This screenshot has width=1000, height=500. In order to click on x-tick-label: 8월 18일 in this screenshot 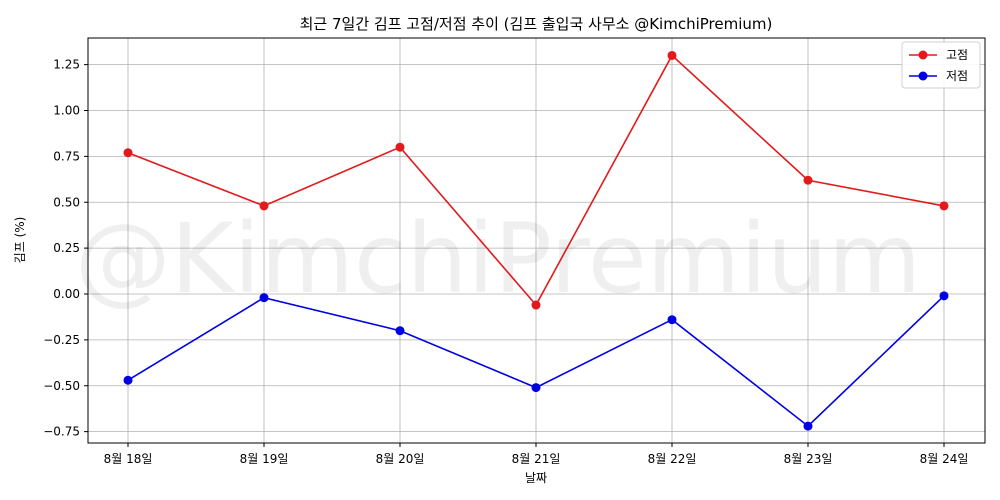, I will do `click(128, 459)`.